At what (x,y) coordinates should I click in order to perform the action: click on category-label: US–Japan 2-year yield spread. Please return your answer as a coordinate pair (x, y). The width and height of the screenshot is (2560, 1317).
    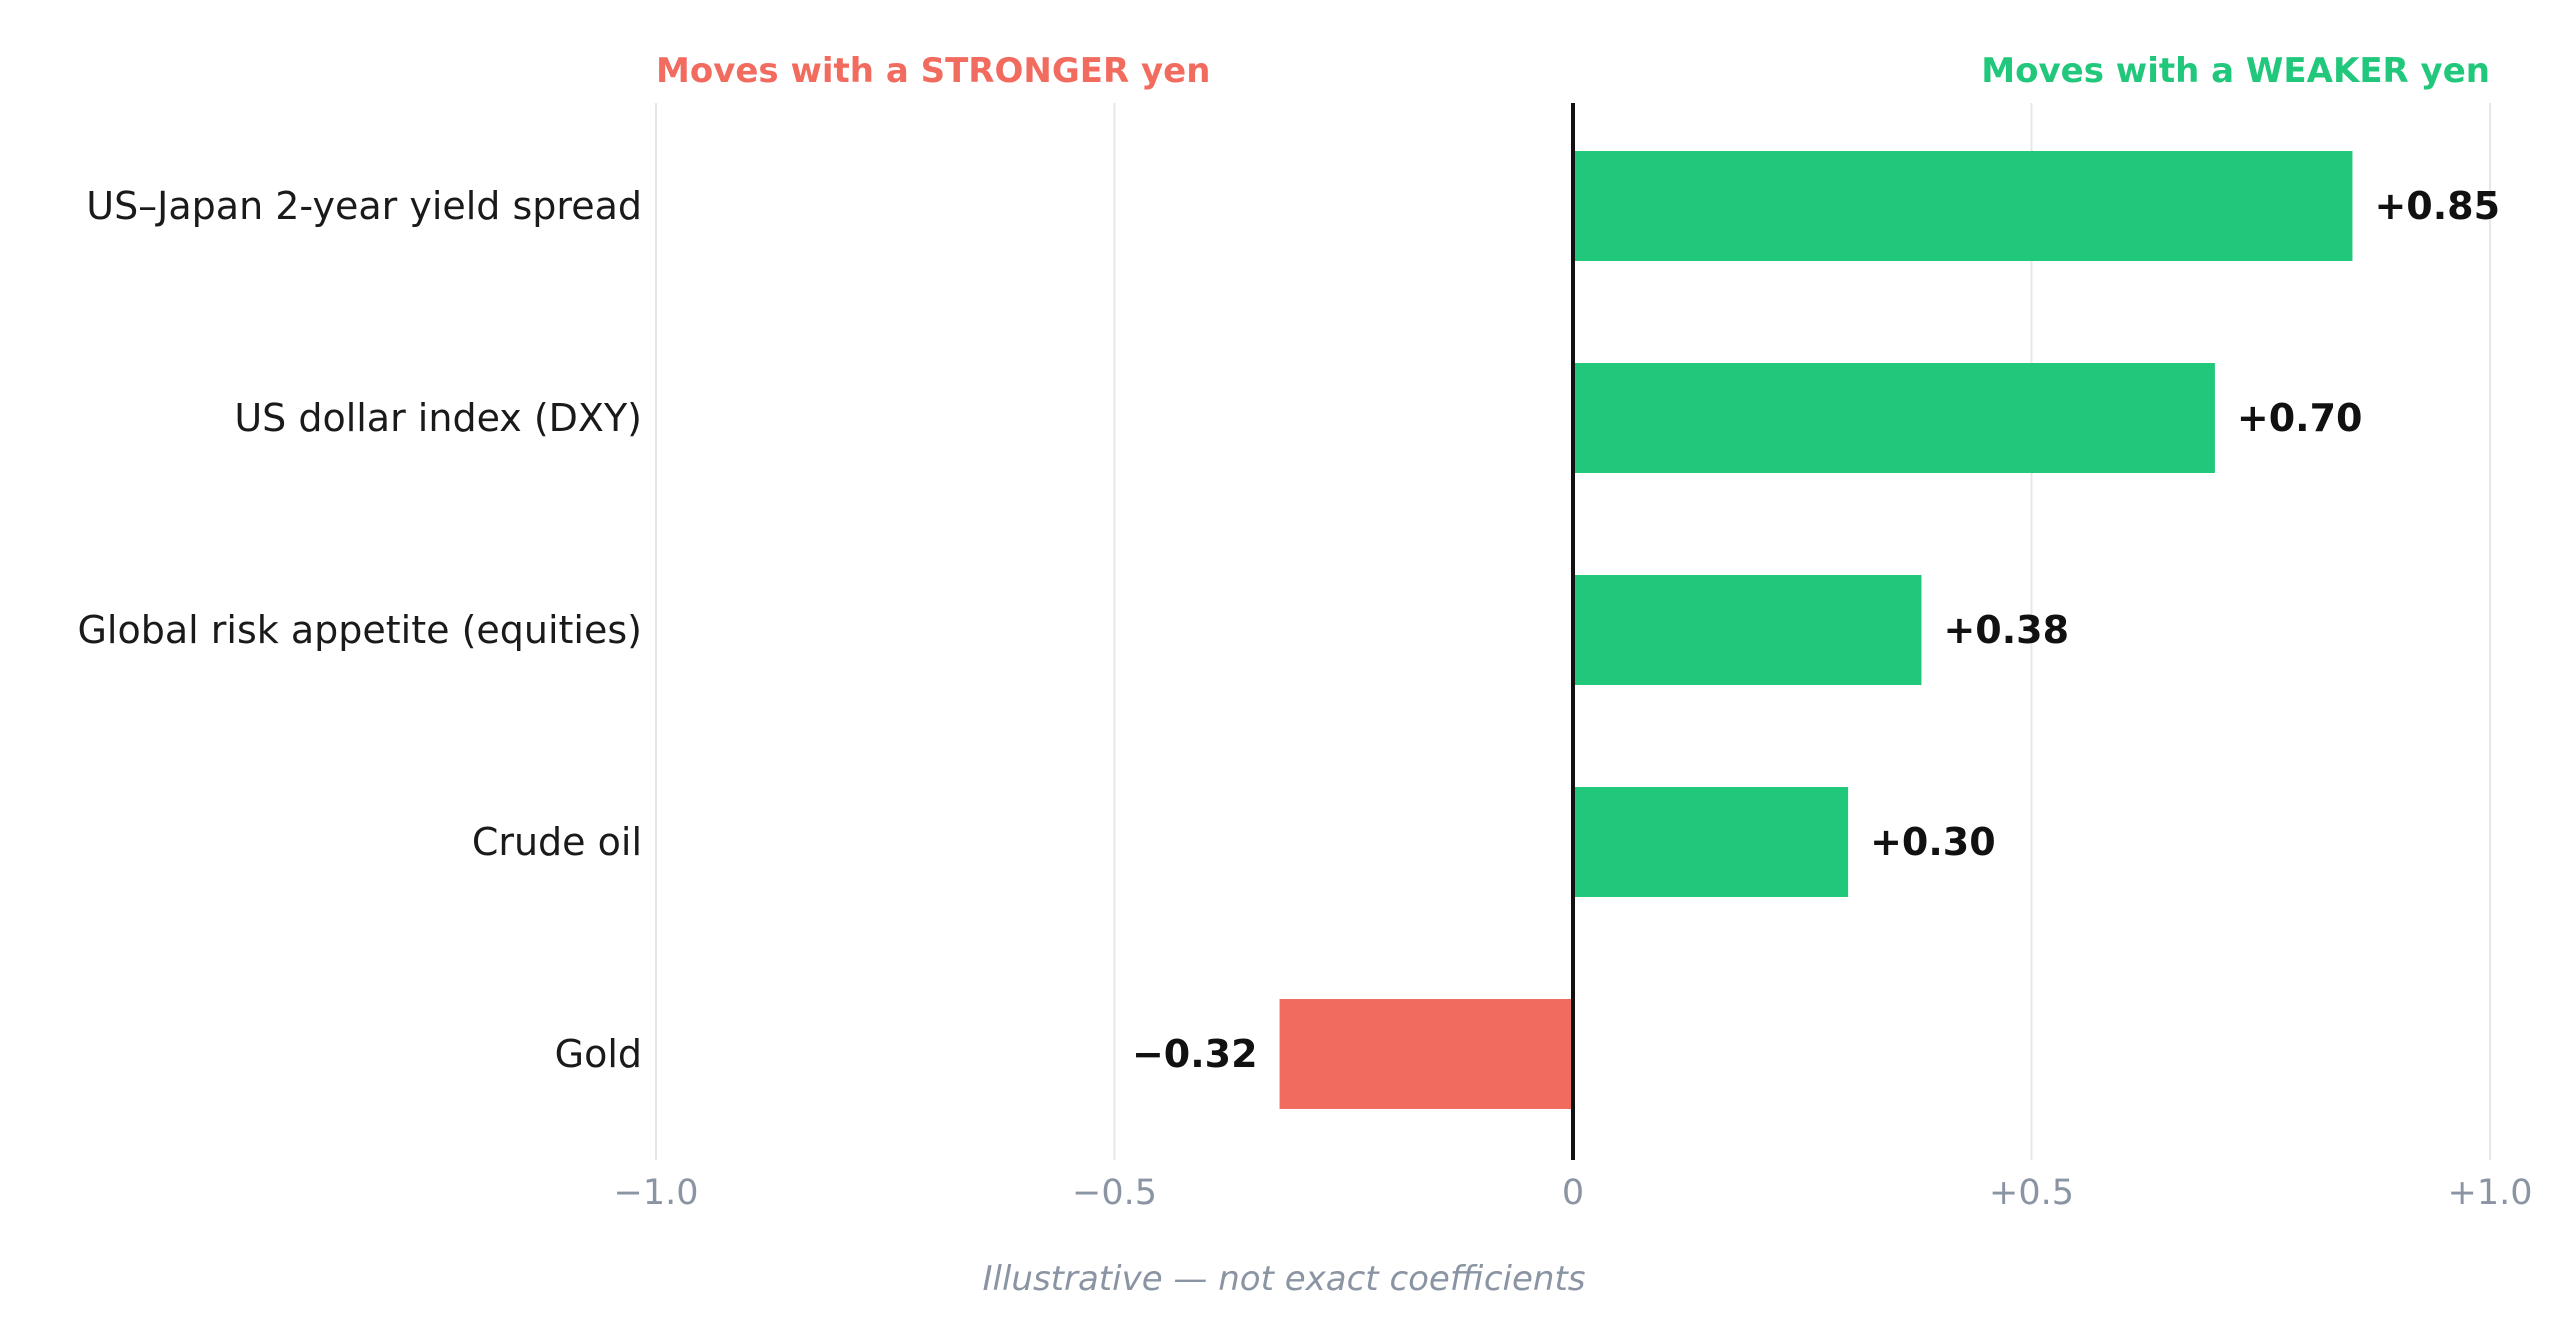
    Looking at the image, I should click on (364, 206).